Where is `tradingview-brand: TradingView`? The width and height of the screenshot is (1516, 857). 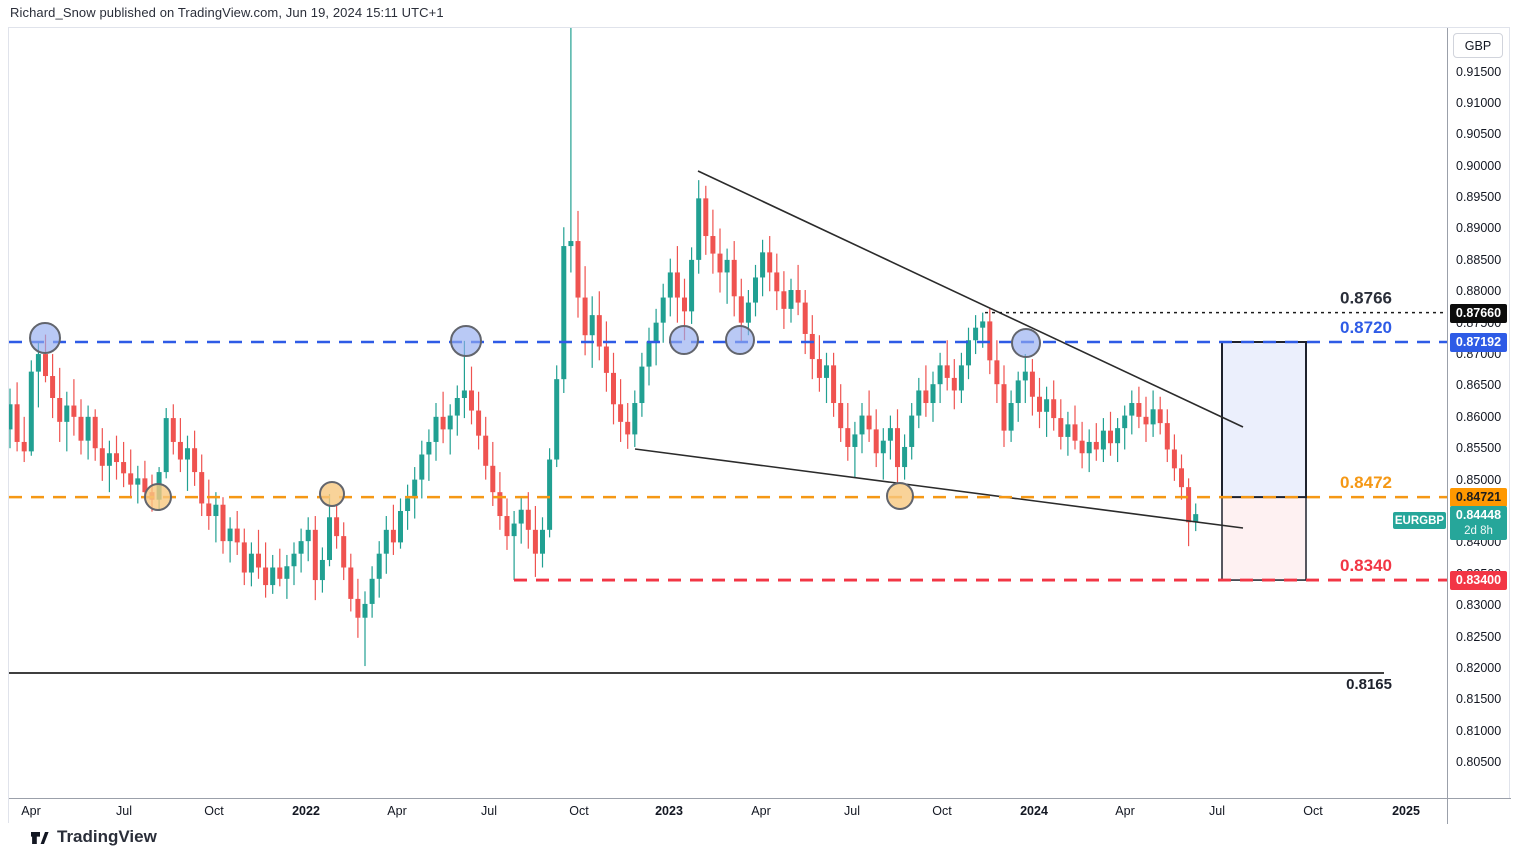 tradingview-brand: TradingView is located at coordinates (107, 836).